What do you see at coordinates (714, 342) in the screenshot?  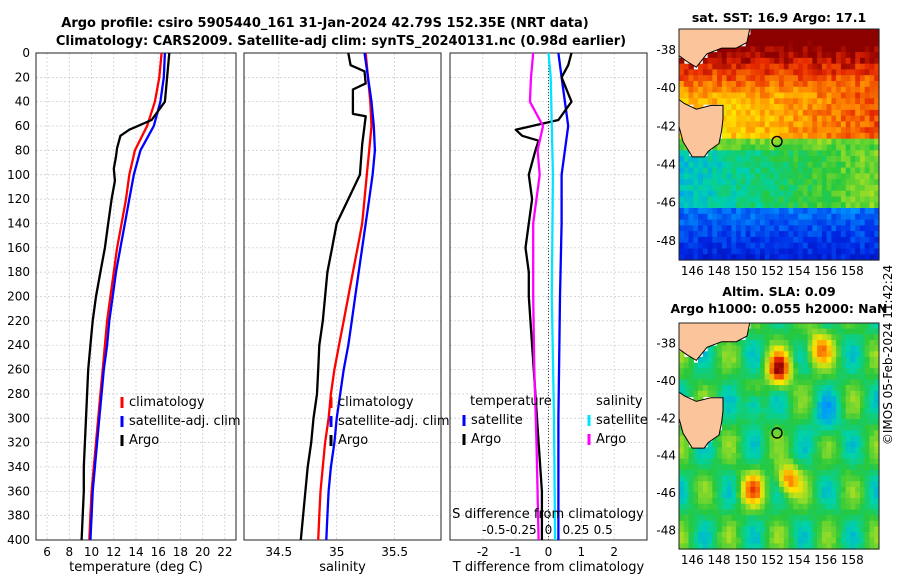 I see `mainland-land` at bounding box center [714, 342].